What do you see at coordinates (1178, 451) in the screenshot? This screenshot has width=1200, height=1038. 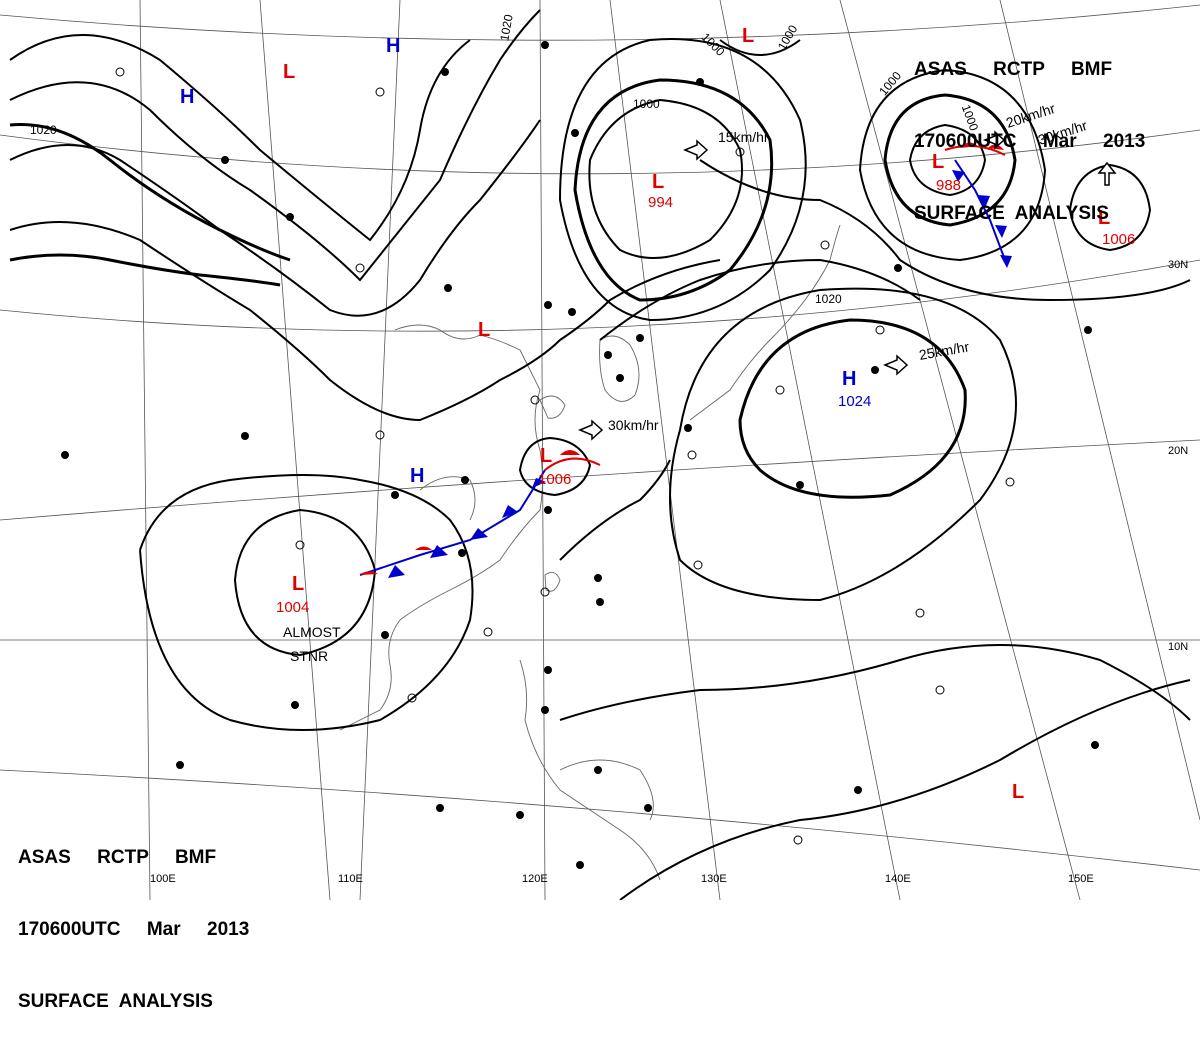 I see `latitude-label: 20N` at bounding box center [1178, 451].